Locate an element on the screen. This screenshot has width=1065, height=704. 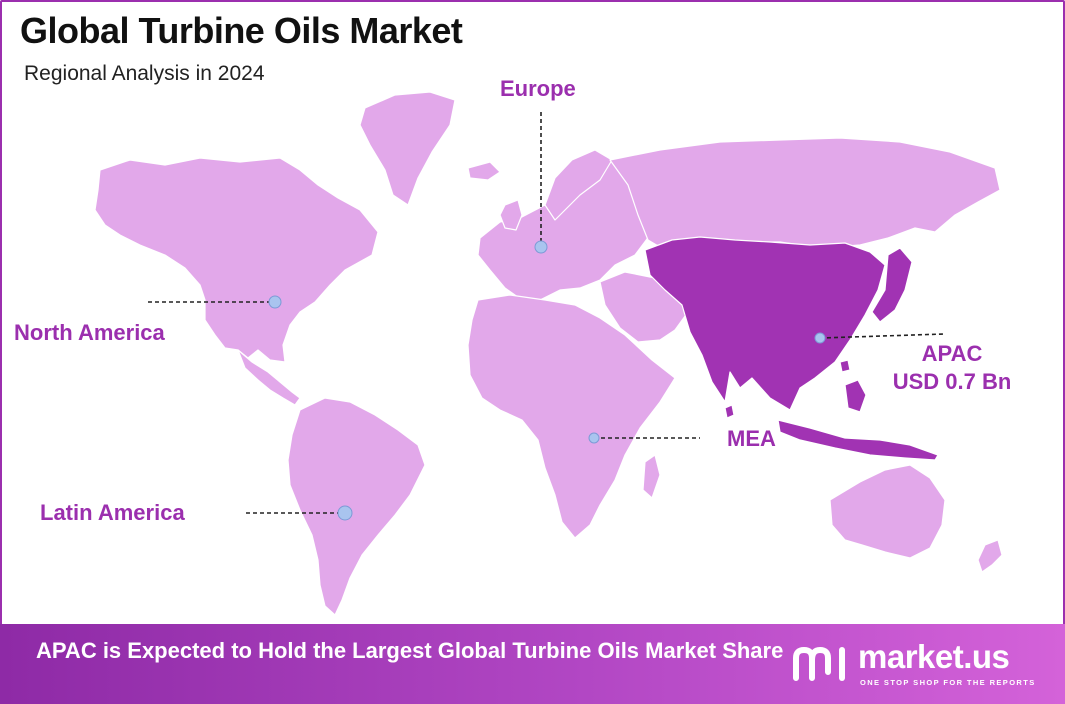
marker-europe is located at coordinates (541, 247).